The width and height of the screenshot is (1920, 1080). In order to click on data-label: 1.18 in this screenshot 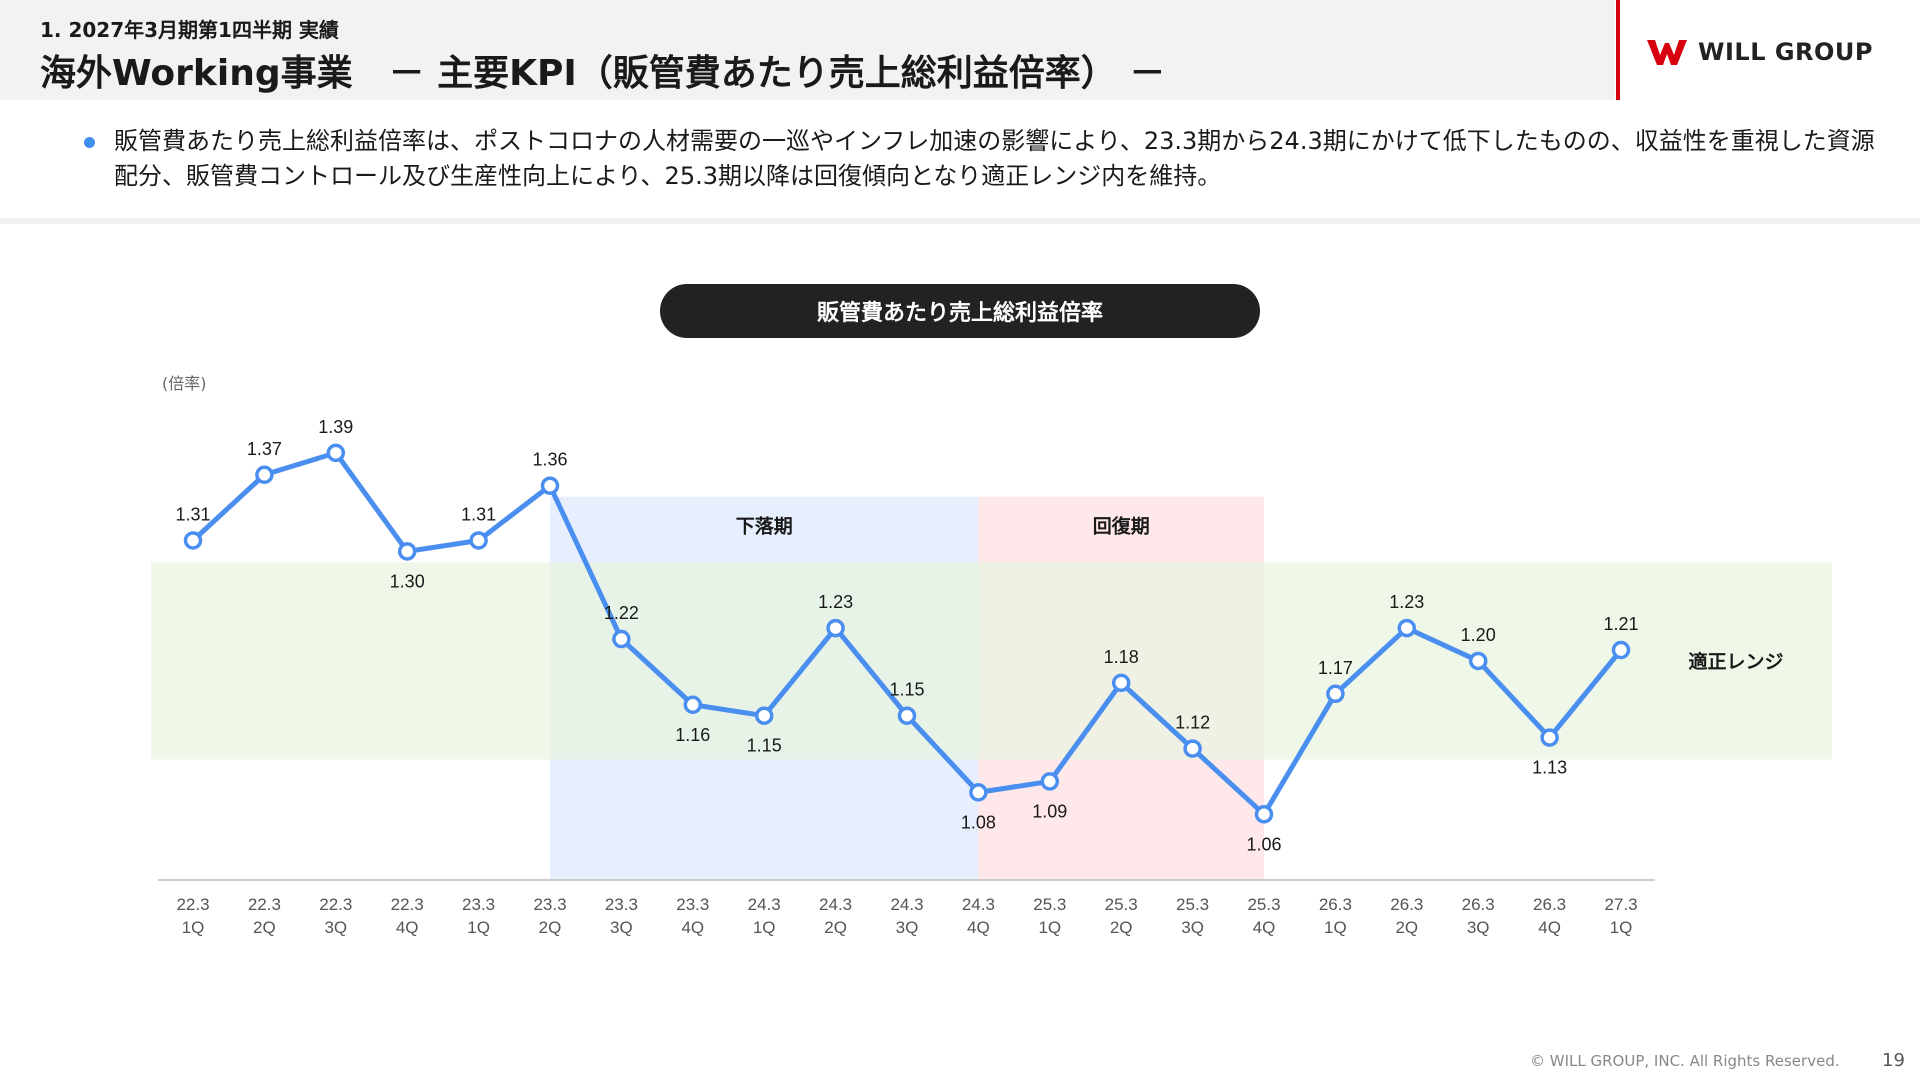, I will do `click(1121, 657)`.